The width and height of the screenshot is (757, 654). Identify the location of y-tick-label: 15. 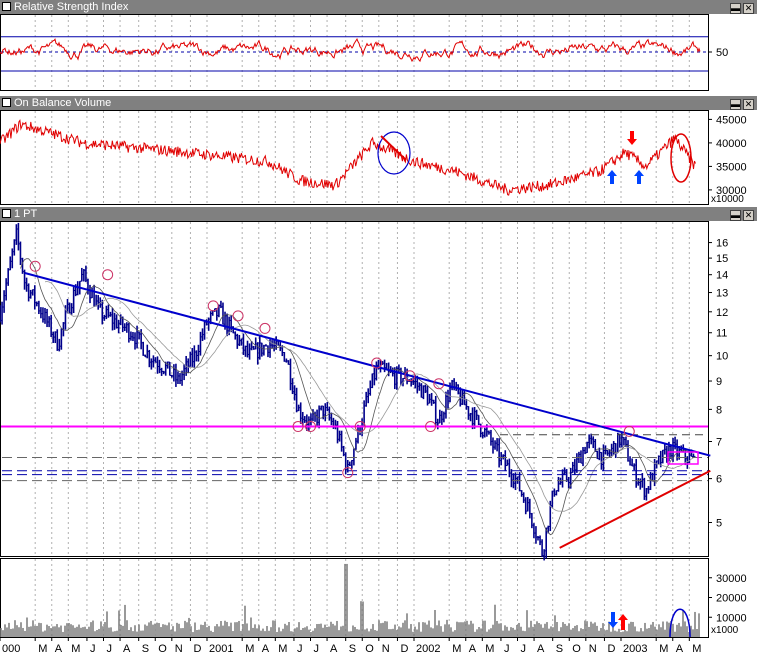
(722, 259).